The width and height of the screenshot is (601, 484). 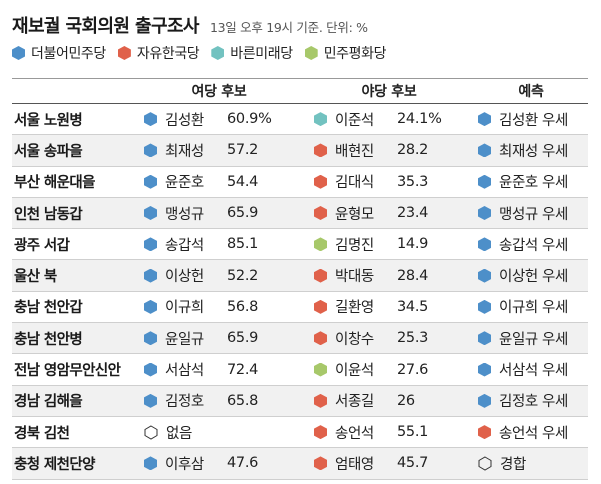 I want to click on vote-percentage: 47.6, so click(x=243, y=463).